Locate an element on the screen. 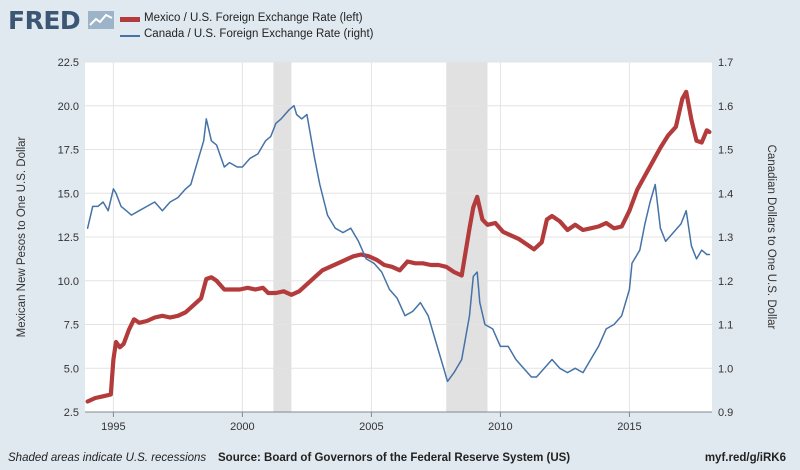  y-right-tick-label: 1.3 is located at coordinates (725, 238).